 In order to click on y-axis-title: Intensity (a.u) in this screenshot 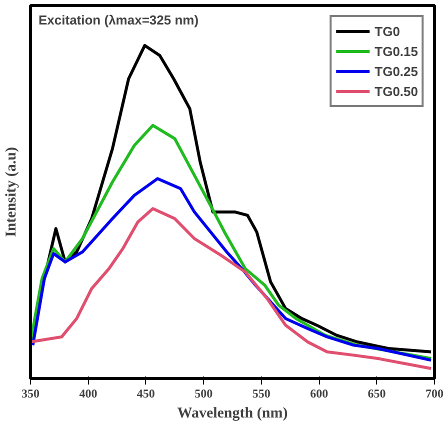, I will do `click(12, 192)`.